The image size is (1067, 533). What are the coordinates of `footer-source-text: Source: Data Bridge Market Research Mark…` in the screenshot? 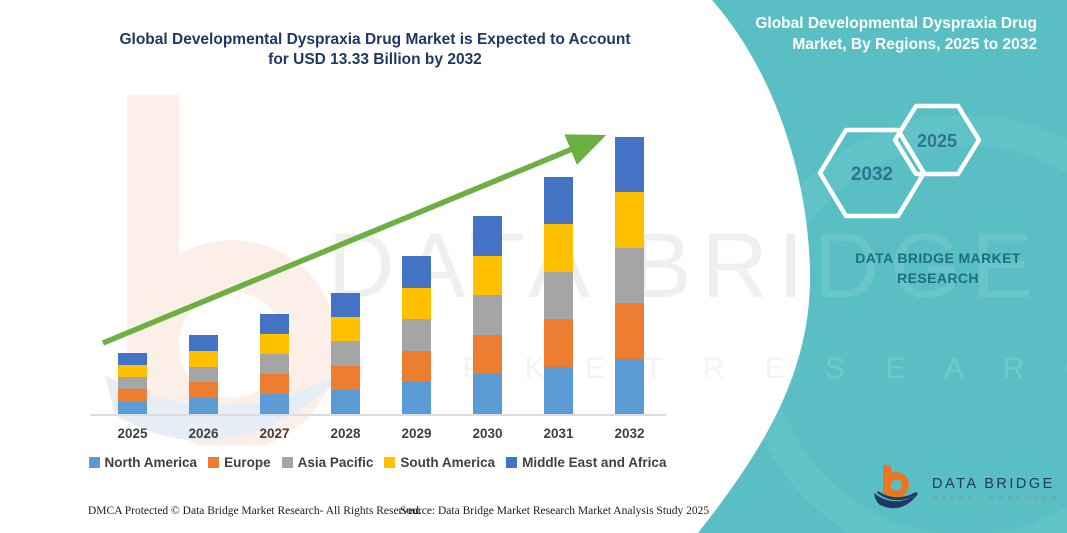 It's located at (555, 511).